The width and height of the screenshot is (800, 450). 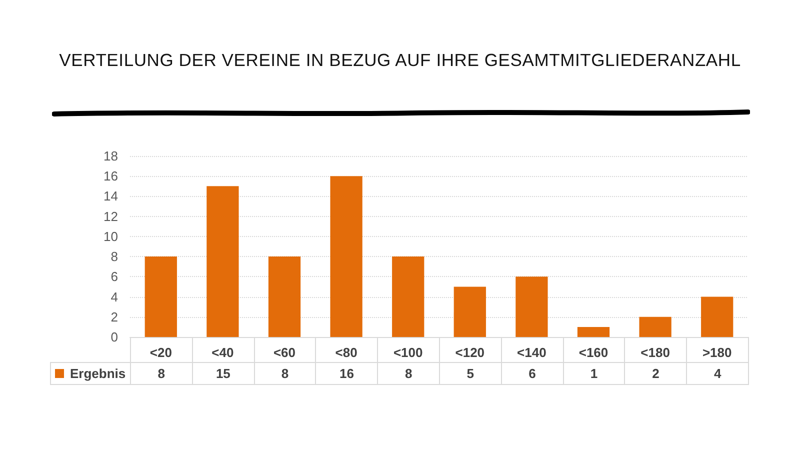 What do you see at coordinates (717, 373) in the screenshot?
I see `data-label: 4` at bounding box center [717, 373].